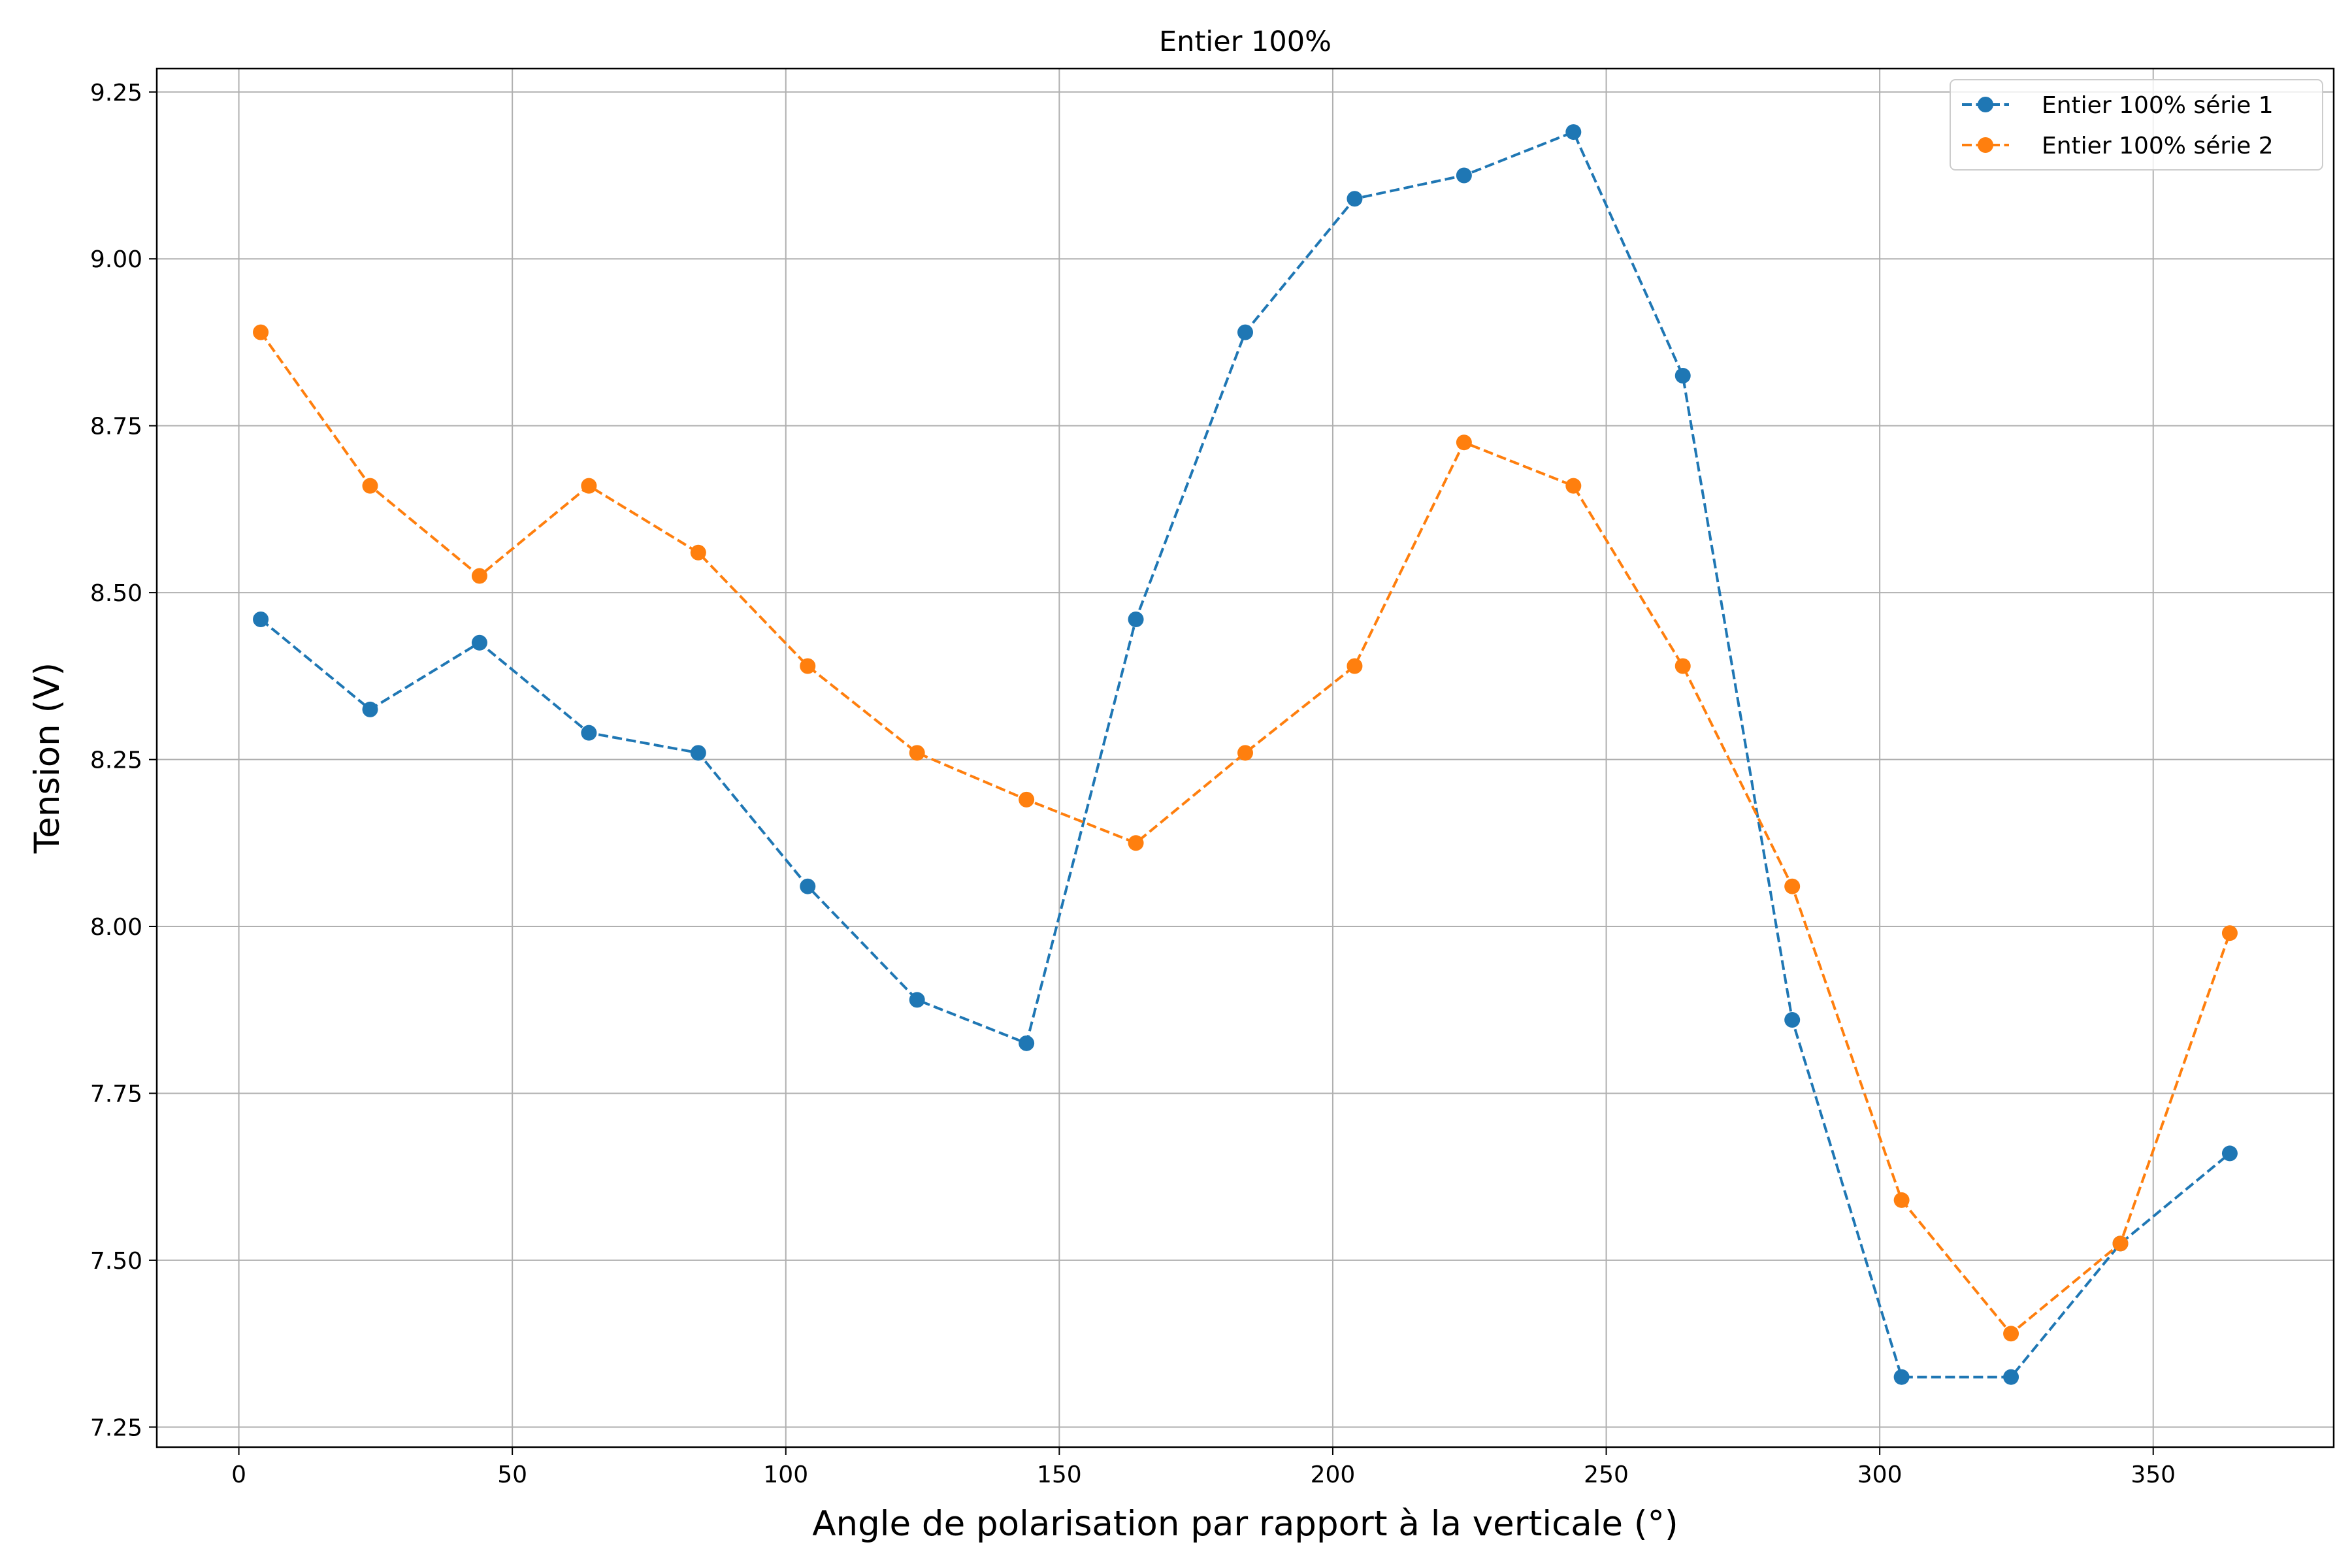  Describe the element at coordinates (785, 1475) in the screenshot. I see `x-tick-label: 100` at that location.